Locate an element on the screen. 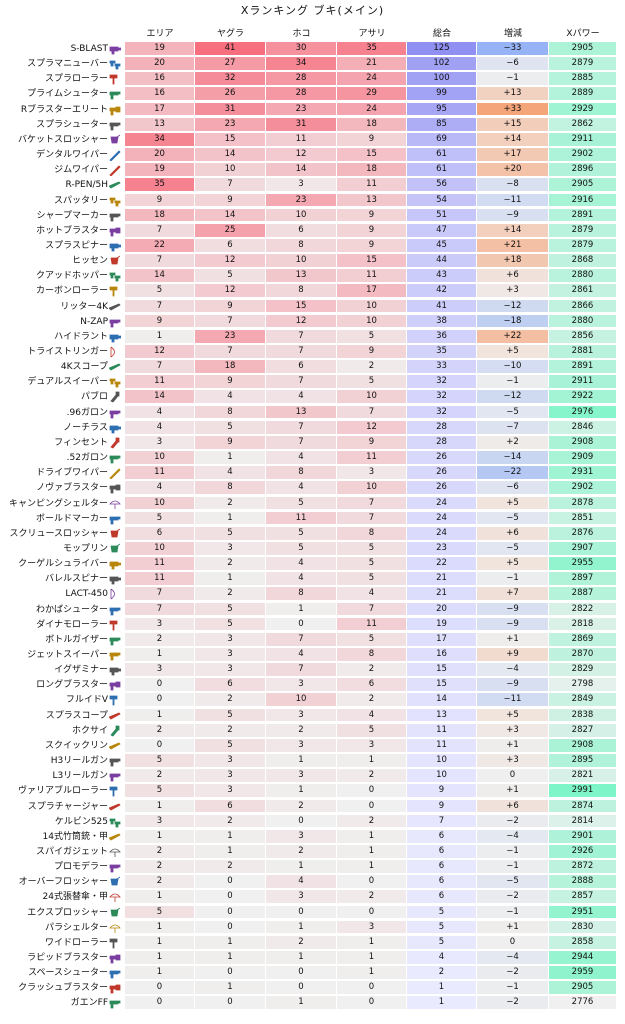 This screenshot has height=1024, width=625. weapon-name: スクリュースロッシャー is located at coordinates (58, 533).